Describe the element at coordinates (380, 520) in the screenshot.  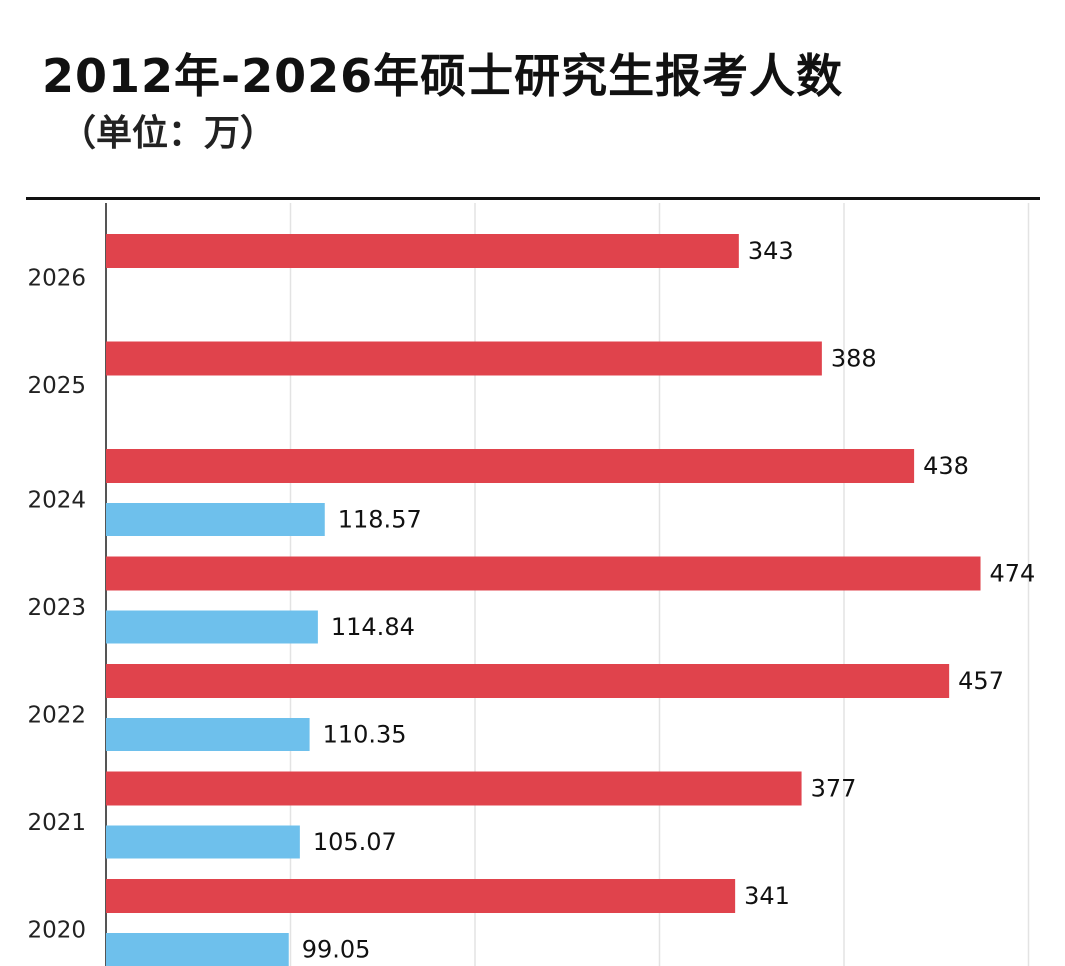
I see `data-label-admitted: 118.57` at that location.